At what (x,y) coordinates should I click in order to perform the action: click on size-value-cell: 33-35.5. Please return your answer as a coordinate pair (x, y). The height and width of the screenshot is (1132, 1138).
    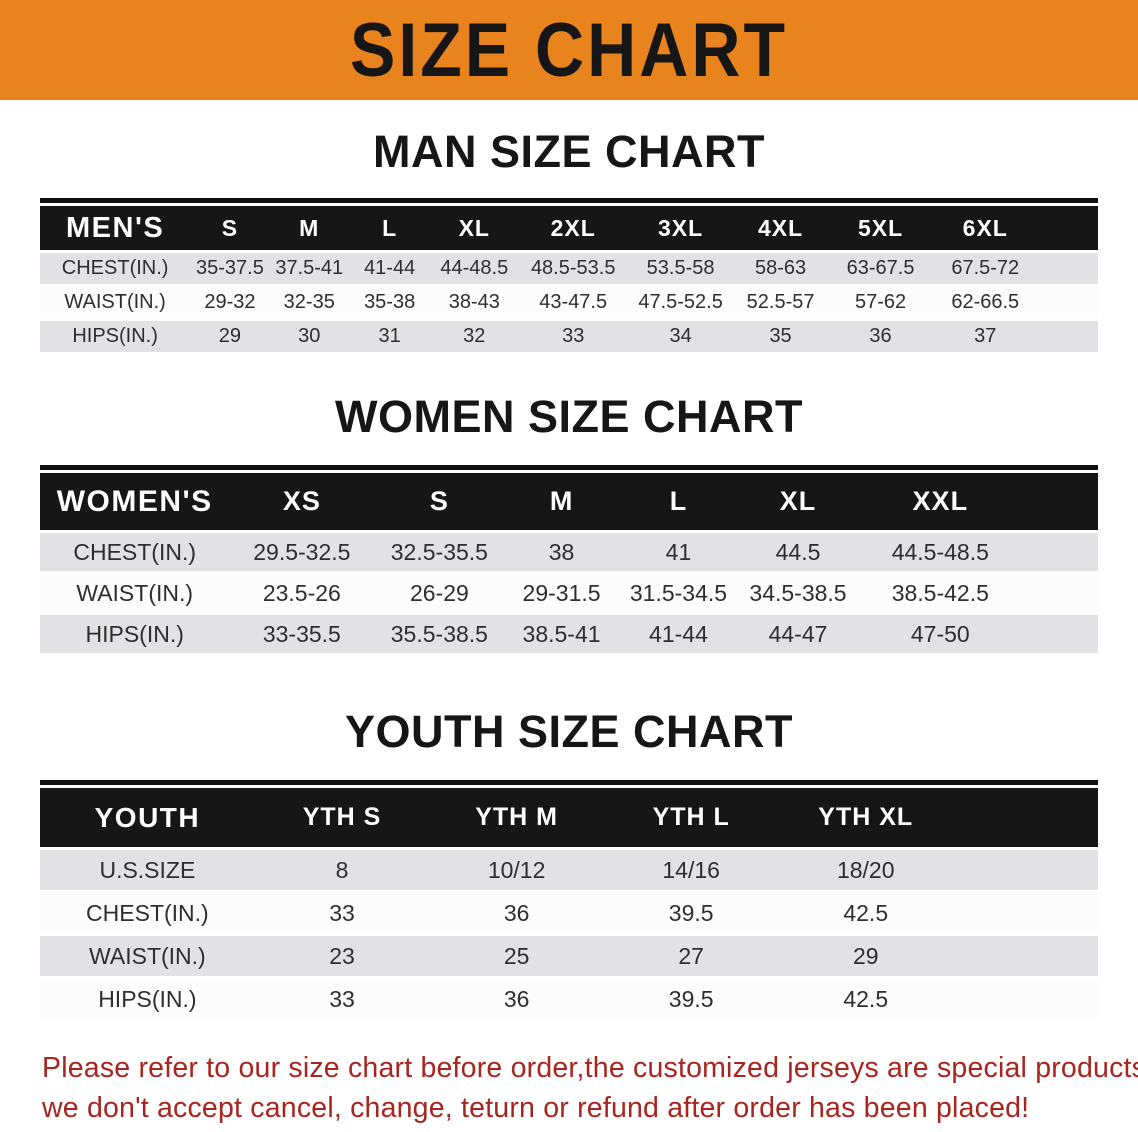
    Looking at the image, I should click on (302, 634).